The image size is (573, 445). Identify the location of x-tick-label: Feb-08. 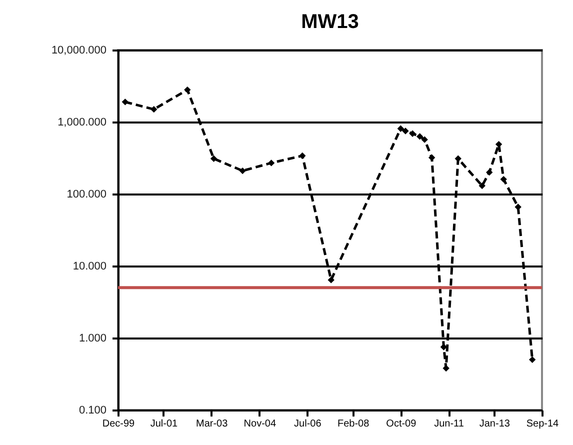
(353, 424).